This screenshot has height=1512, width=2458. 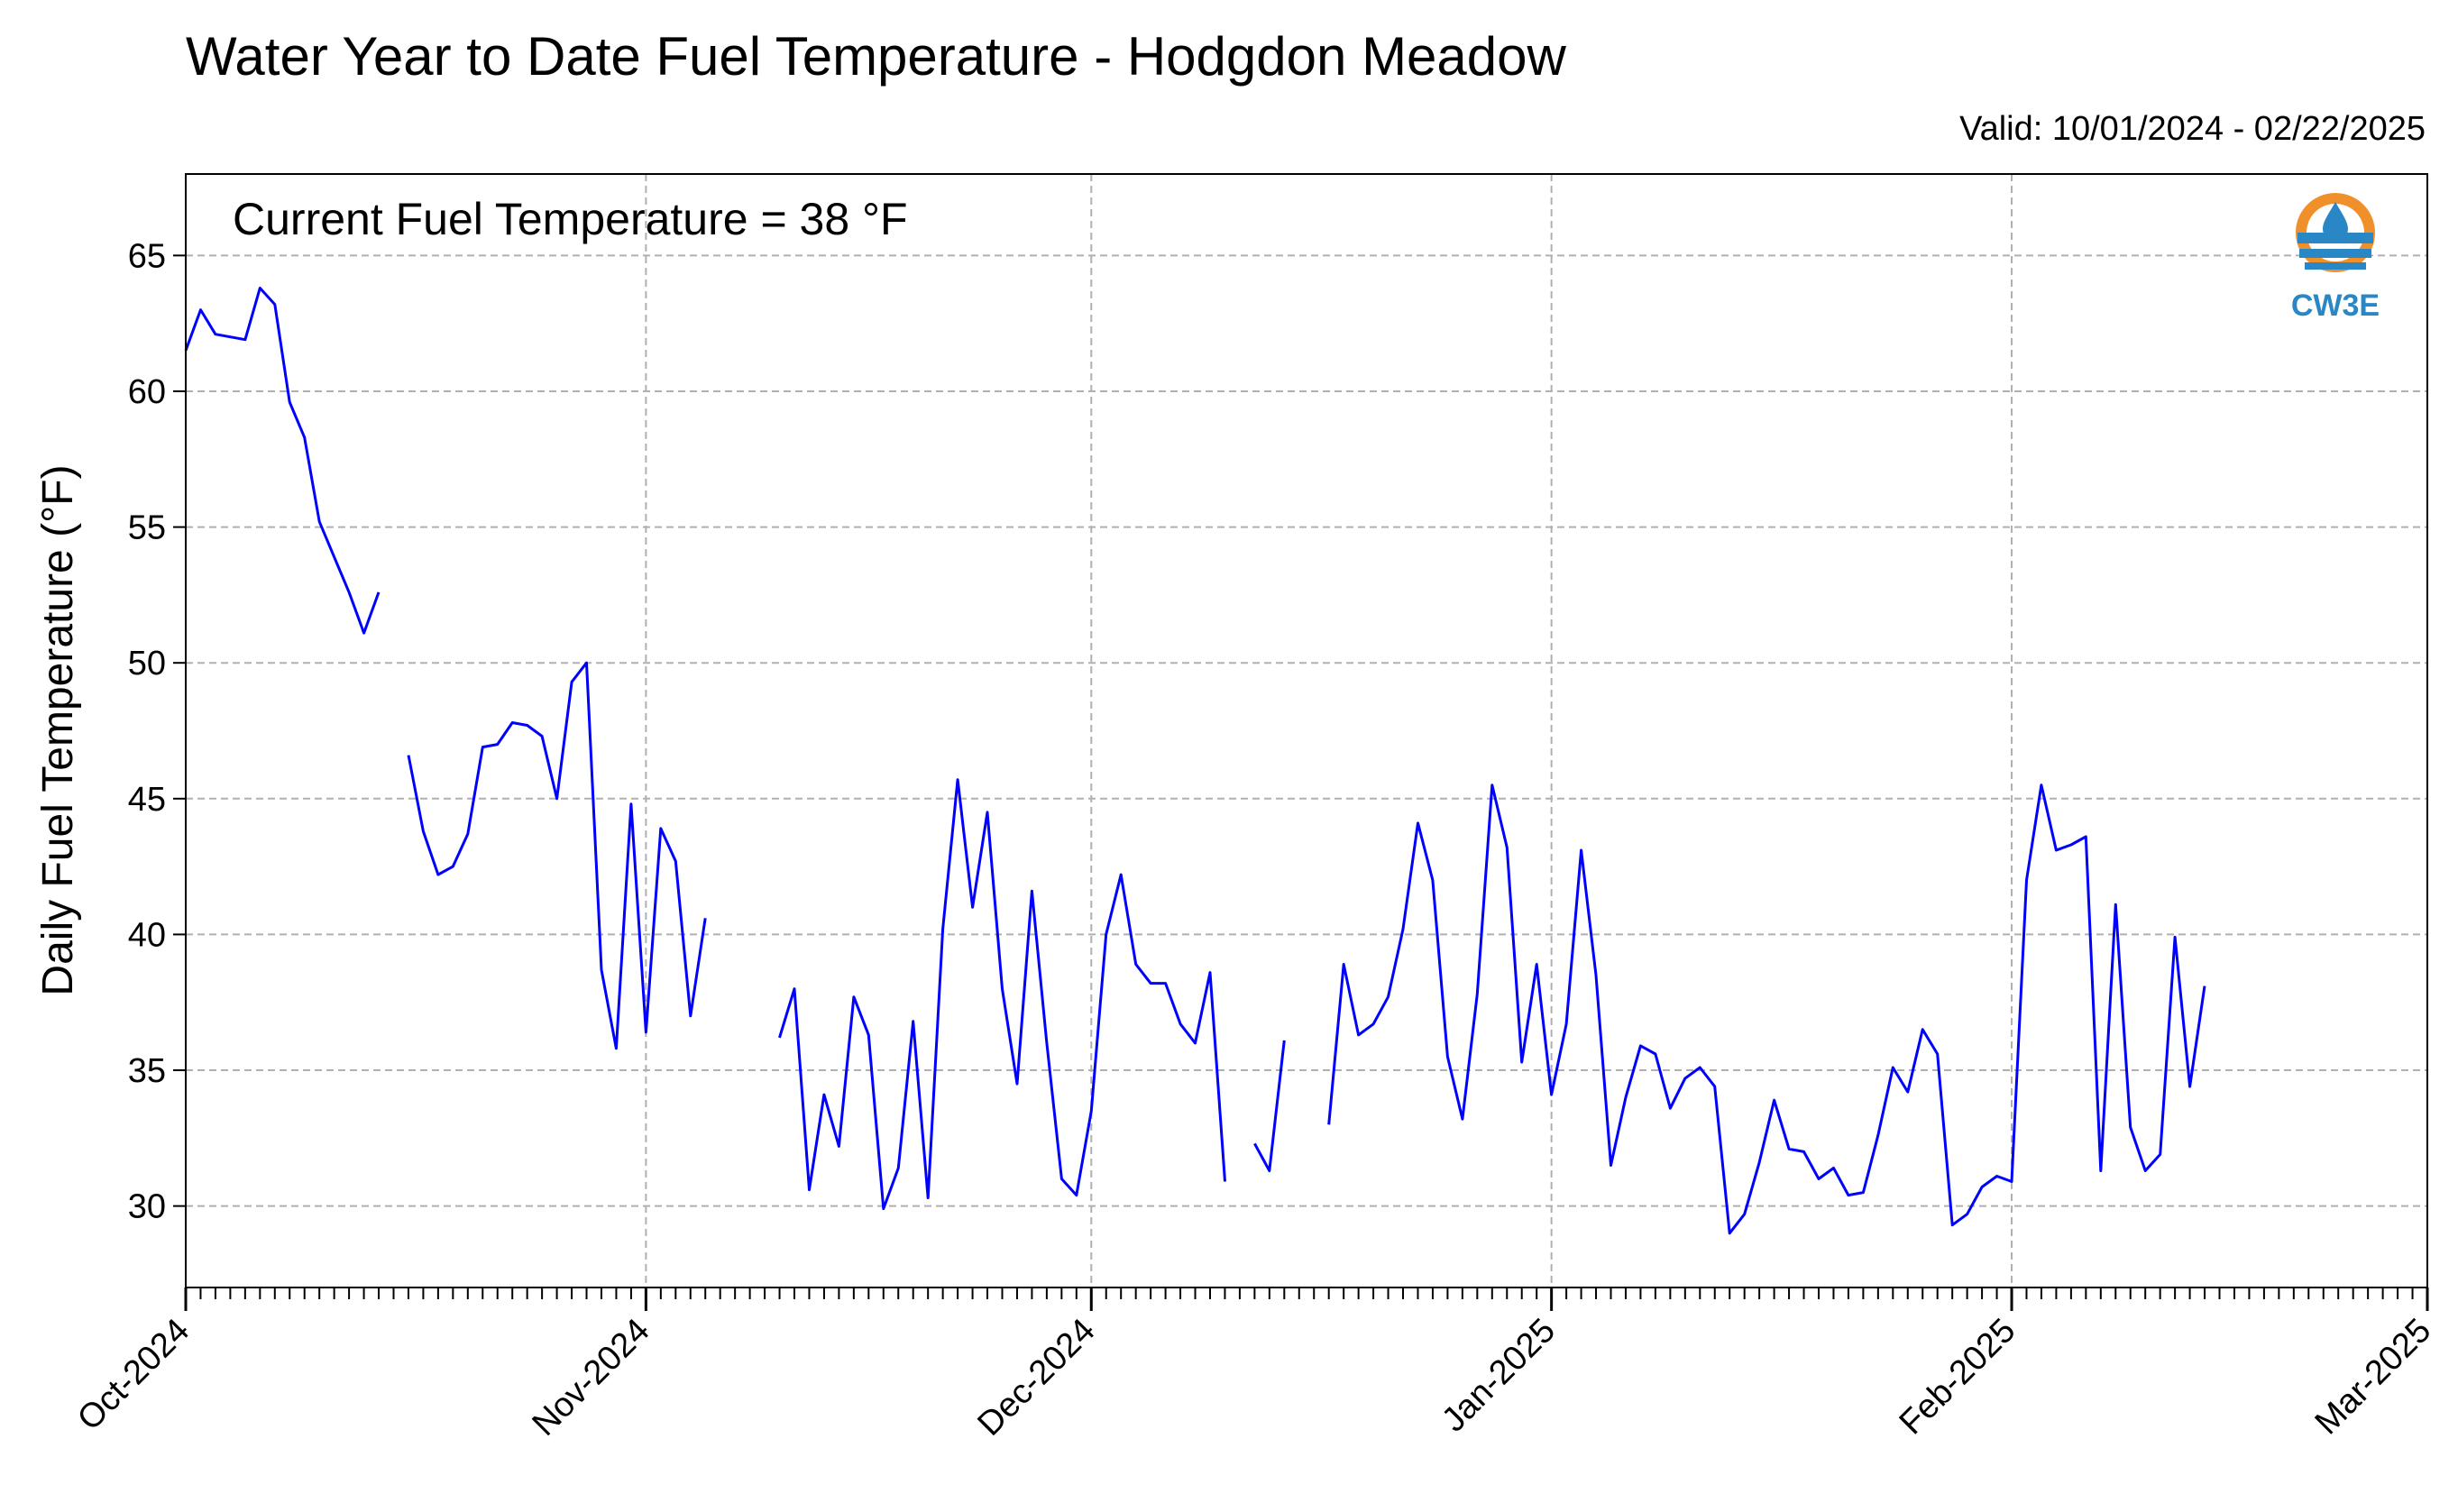 I want to click on valid-date-range: Valid: 10/01/2024 - 02/22/2025, so click(x=2192, y=129).